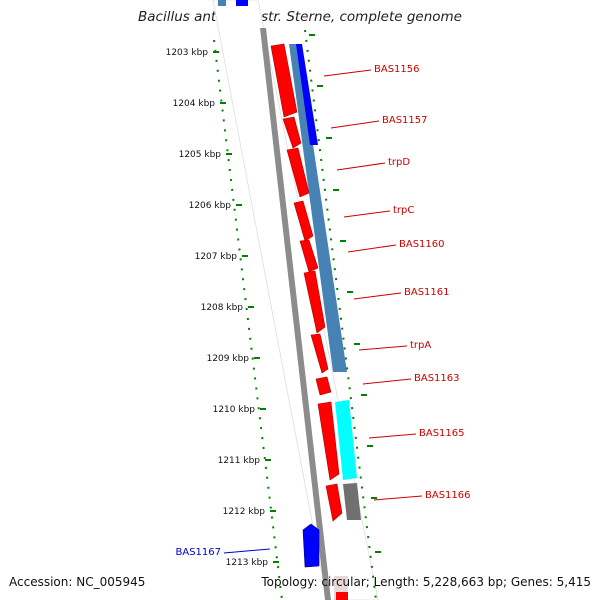 The width and height of the screenshot is (600, 600). Describe the element at coordinates (383, 348) in the screenshot. I see `leader-line-trpa` at that location.